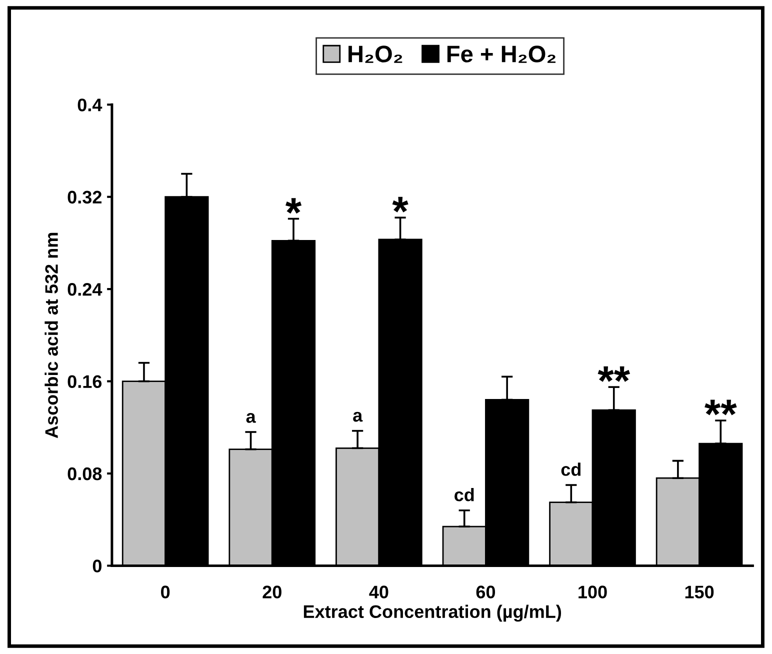  Describe the element at coordinates (51, 335) in the screenshot. I see `y-axis-title: Ascorbic acid at 532 nm` at that location.